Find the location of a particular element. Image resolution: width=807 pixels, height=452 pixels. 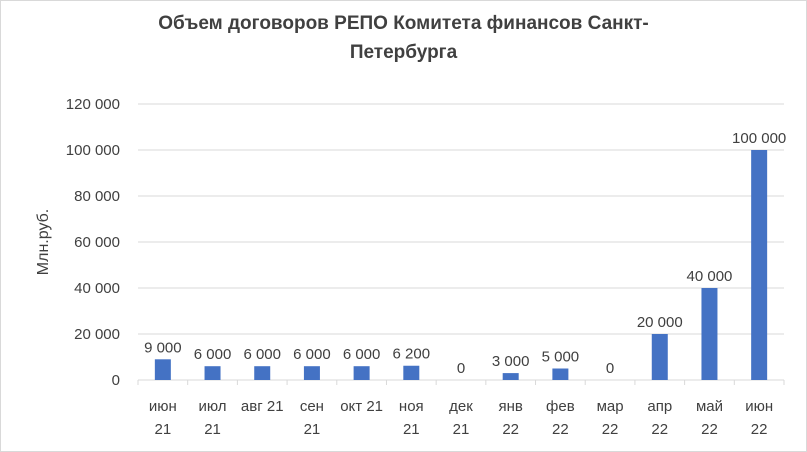

data-label: 9 000 is located at coordinates (163, 347).